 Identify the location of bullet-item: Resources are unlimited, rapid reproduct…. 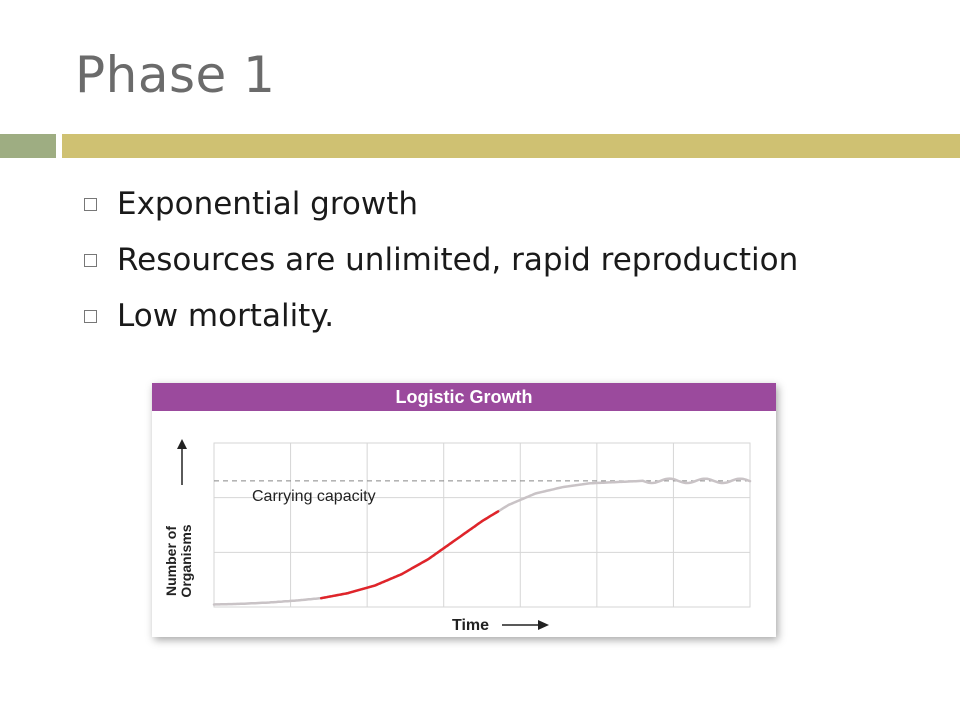
(441, 260).